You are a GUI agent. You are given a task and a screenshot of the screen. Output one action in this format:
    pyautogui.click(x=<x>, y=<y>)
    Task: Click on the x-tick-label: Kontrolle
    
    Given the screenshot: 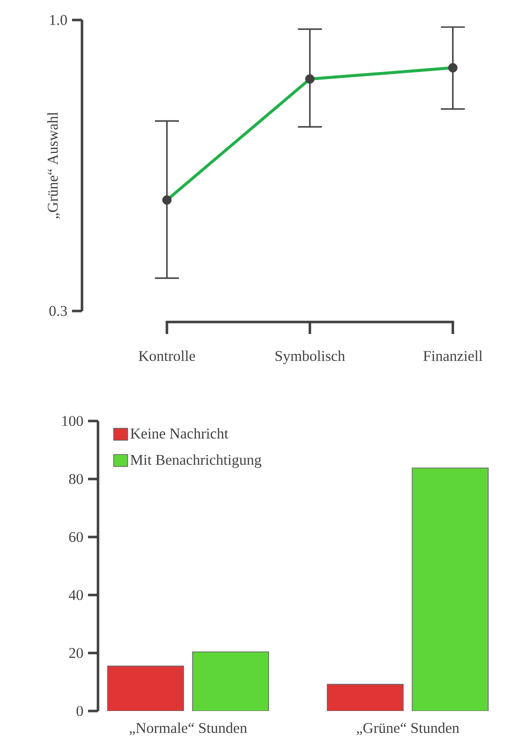 What is the action you would take?
    pyautogui.click(x=167, y=356)
    